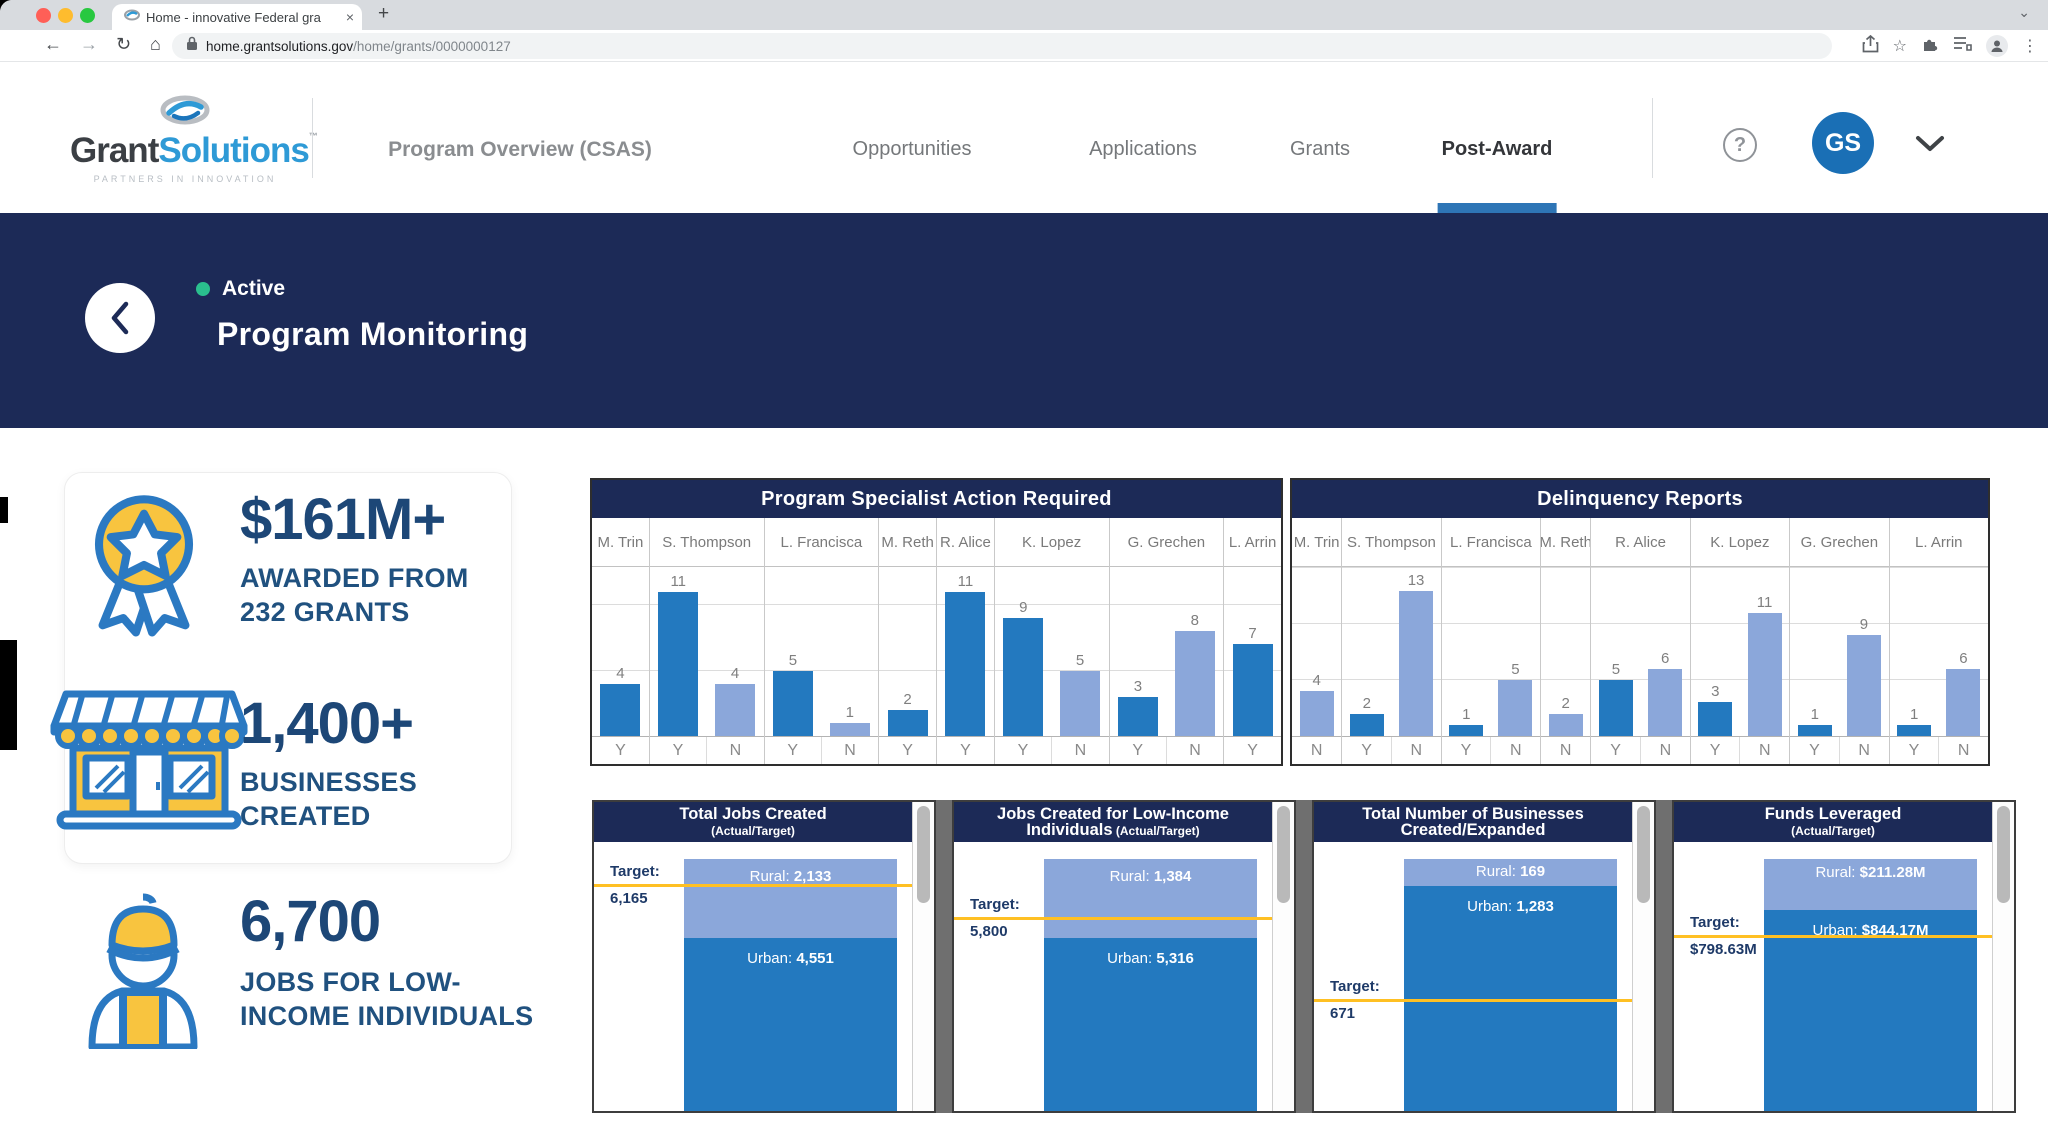 The image size is (2048, 1127). I want to click on chart-column-header: K. Lopez, so click(1740, 542).